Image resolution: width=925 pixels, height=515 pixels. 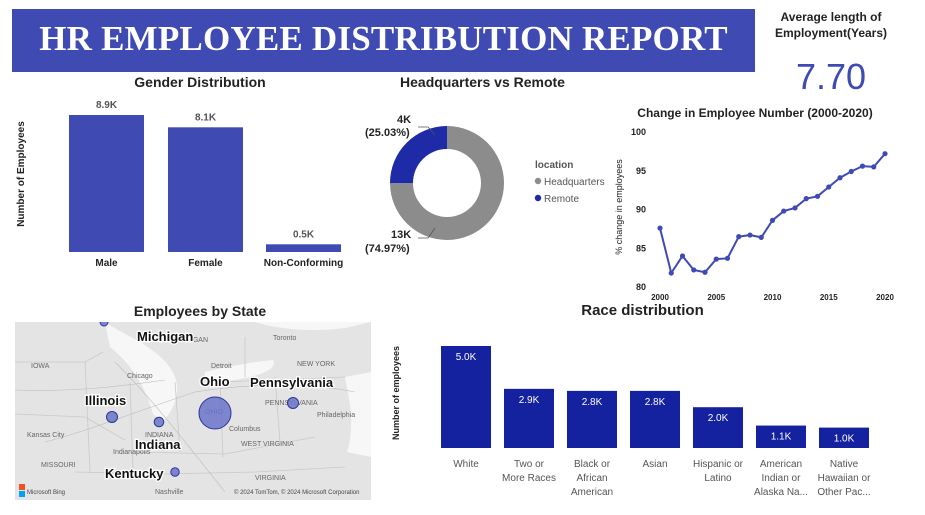 I want to click on change-point-2003, so click(x=694, y=270).